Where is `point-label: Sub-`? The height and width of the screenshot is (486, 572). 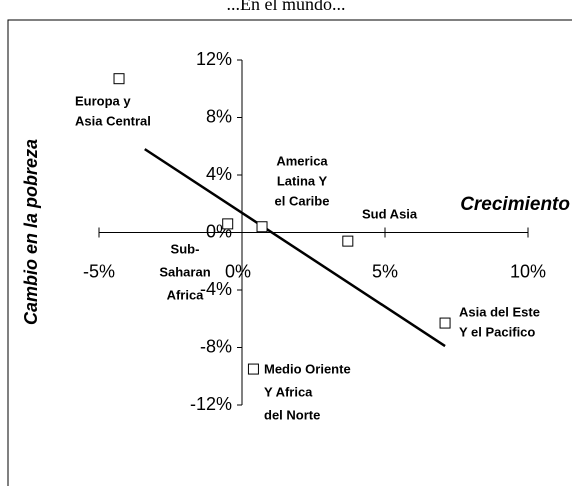 point-label: Sub- is located at coordinates (185, 248).